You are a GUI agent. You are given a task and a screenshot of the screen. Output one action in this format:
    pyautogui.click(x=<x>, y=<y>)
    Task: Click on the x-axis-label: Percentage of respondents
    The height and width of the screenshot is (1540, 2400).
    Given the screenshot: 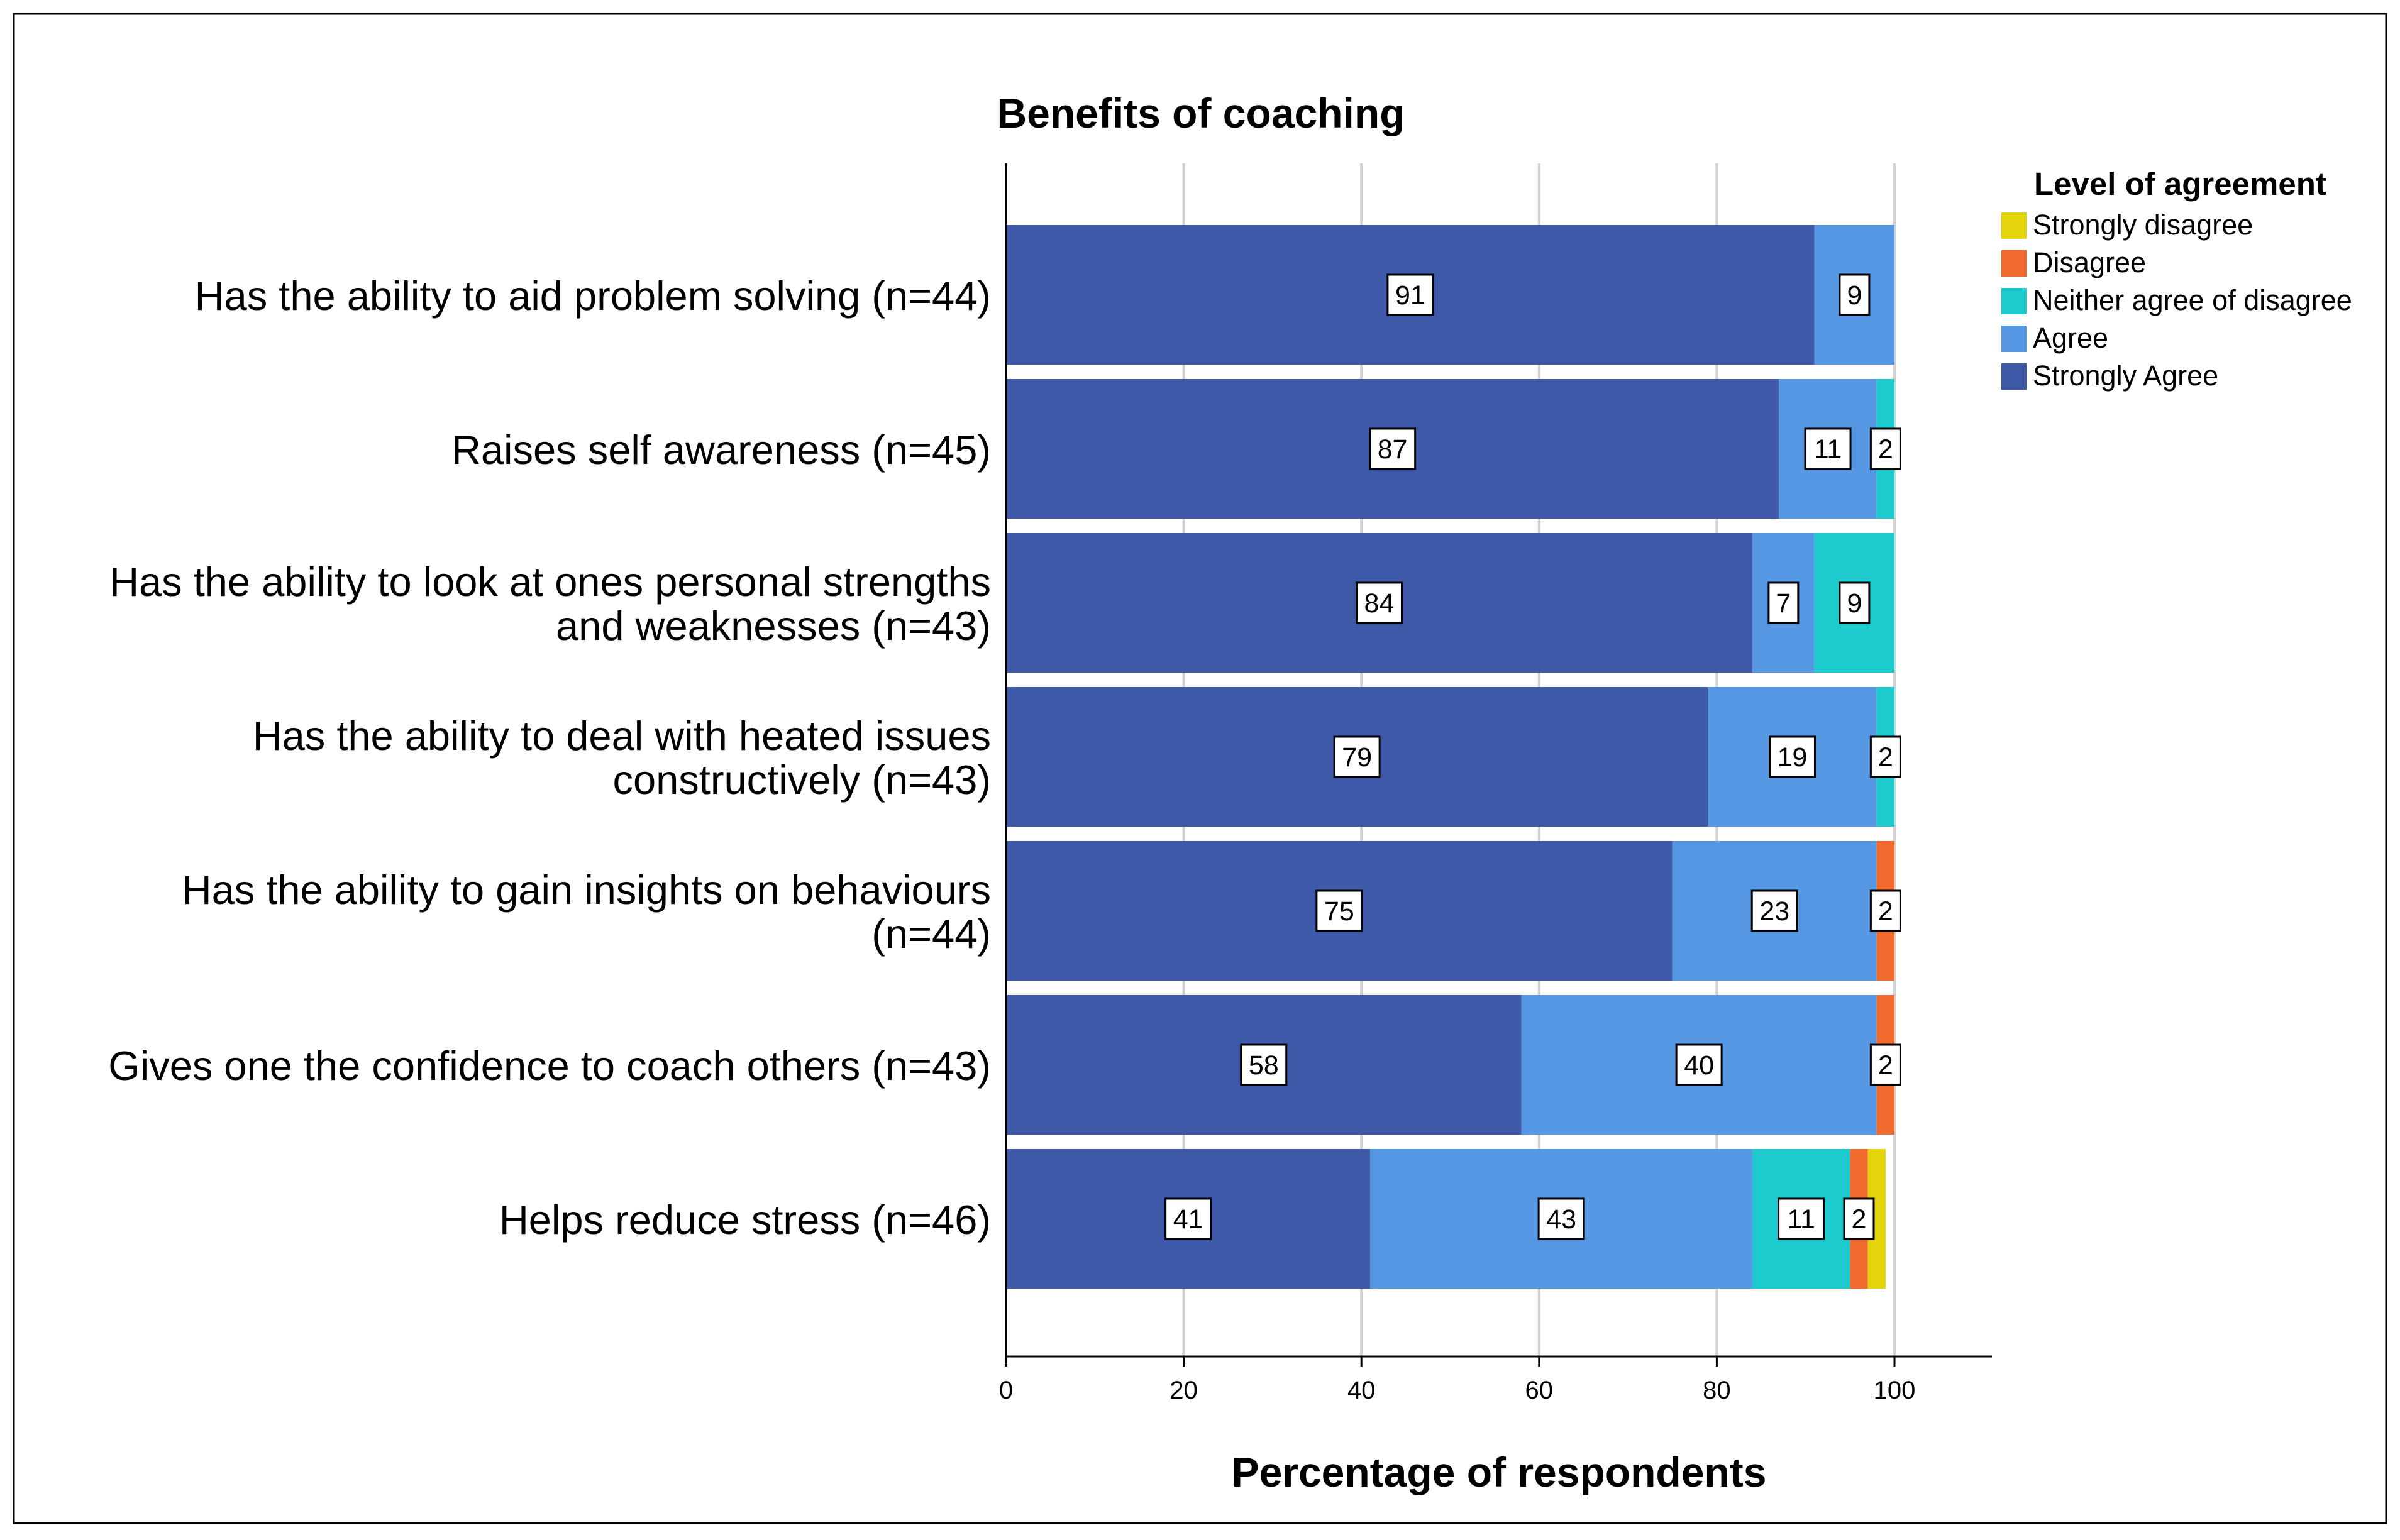 What is the action you would take?
    pyautogui.click(x=1499, y=1472)
    